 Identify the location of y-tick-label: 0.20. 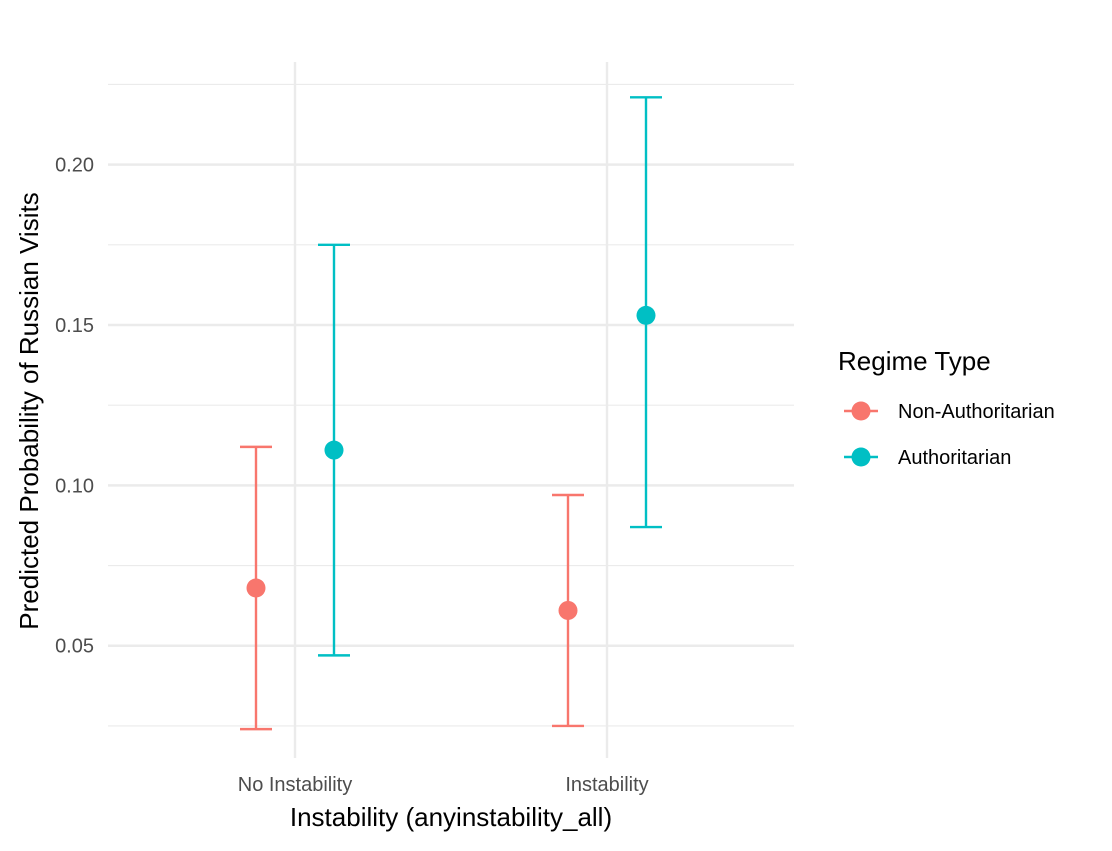
(74, 166).